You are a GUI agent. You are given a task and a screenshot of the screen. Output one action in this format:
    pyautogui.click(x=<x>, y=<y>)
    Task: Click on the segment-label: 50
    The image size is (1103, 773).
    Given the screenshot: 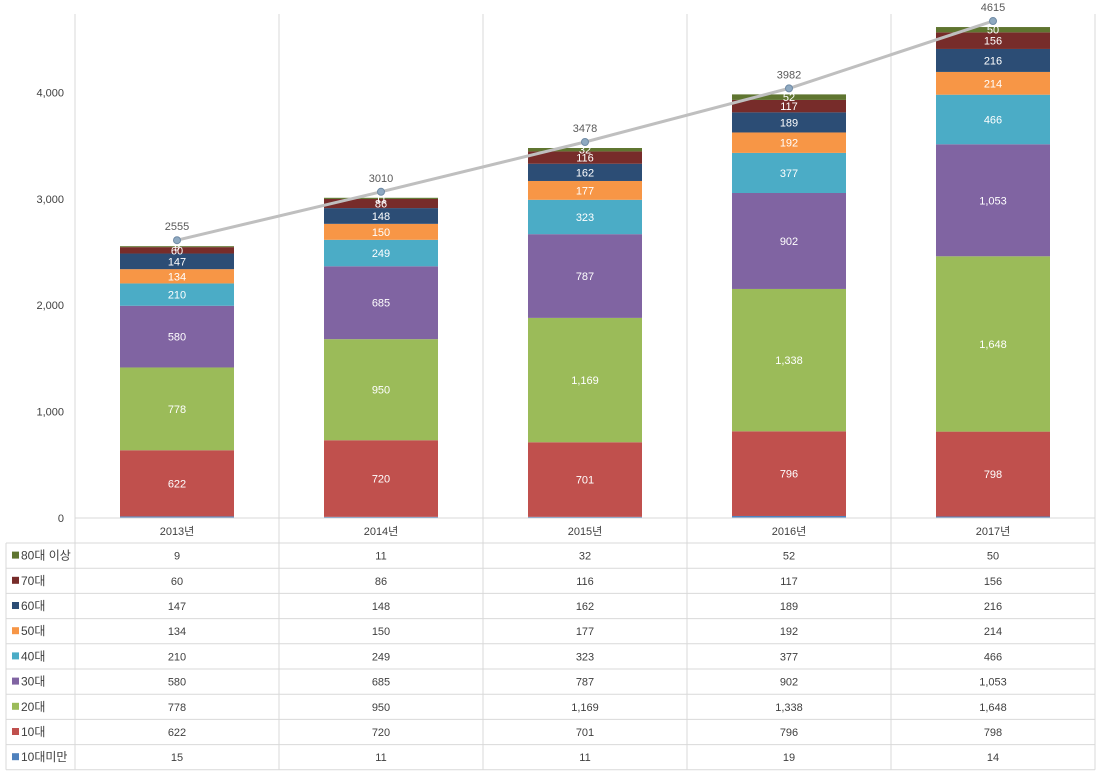 What is the action you would take?
    pyautogui.click(x=993, y=31)
    